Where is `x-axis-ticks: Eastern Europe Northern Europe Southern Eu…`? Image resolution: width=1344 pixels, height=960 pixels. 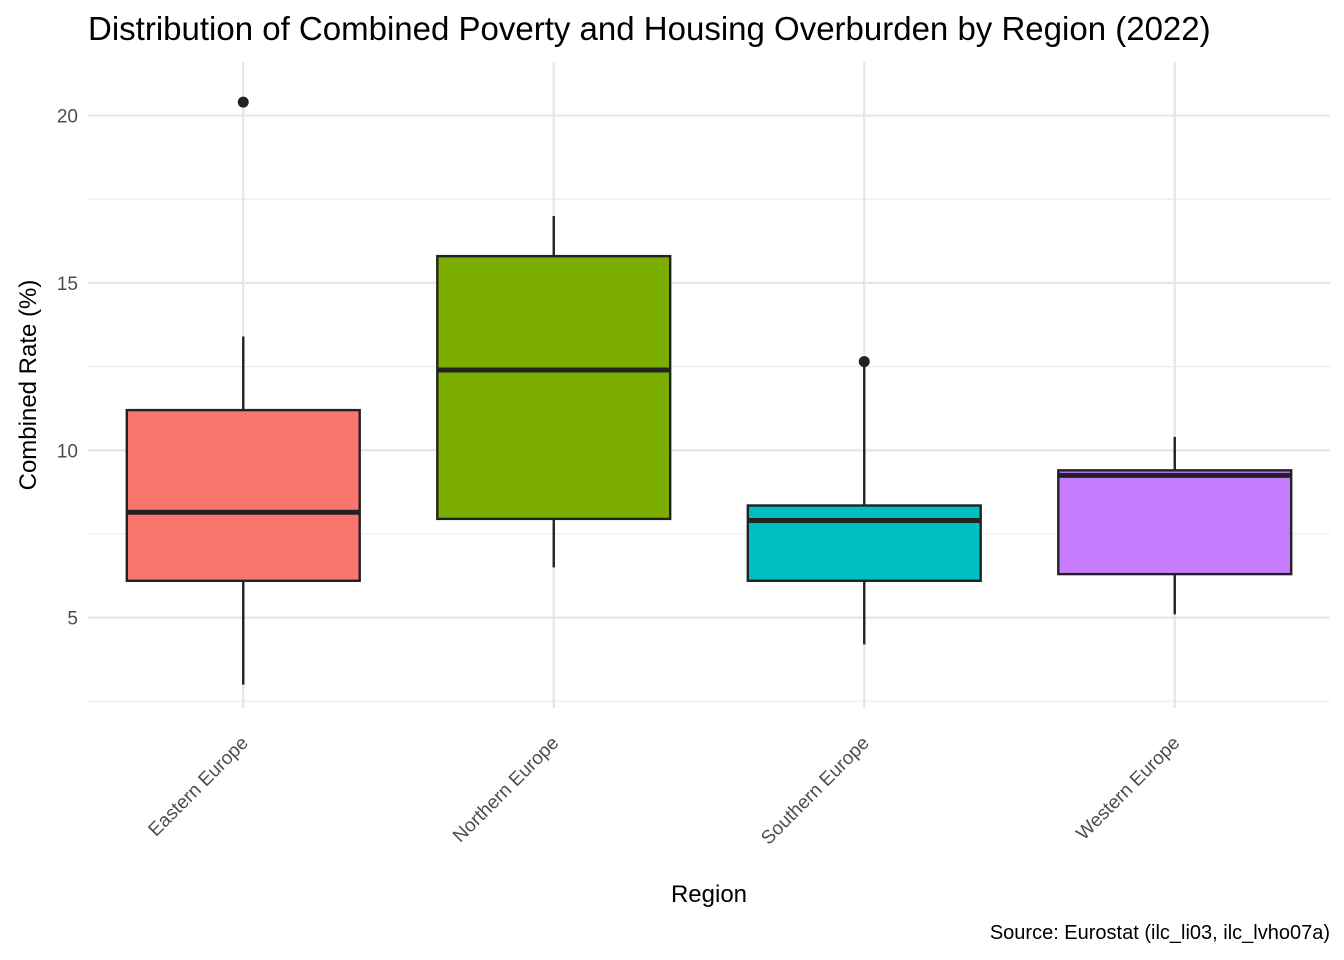 x-axis-ticks: Eastern Europe Northern Europe Southern Eu… is located at coordinates (665, 791).